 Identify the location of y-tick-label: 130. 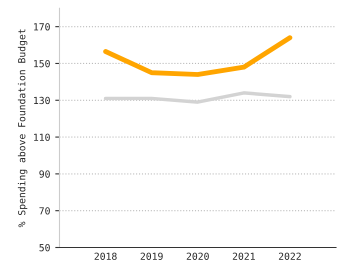
(42, 100).